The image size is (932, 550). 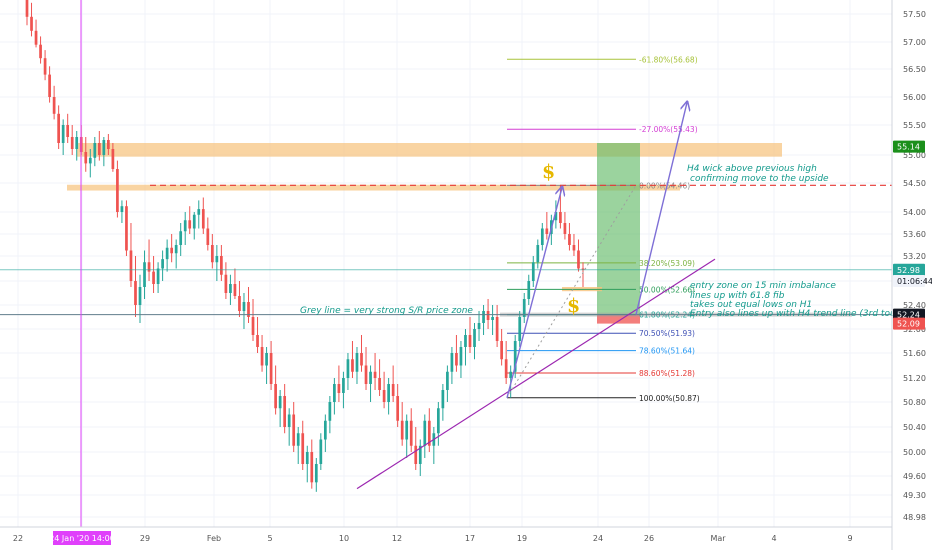 I want to click on stop-box, so click(x=618, y=319).